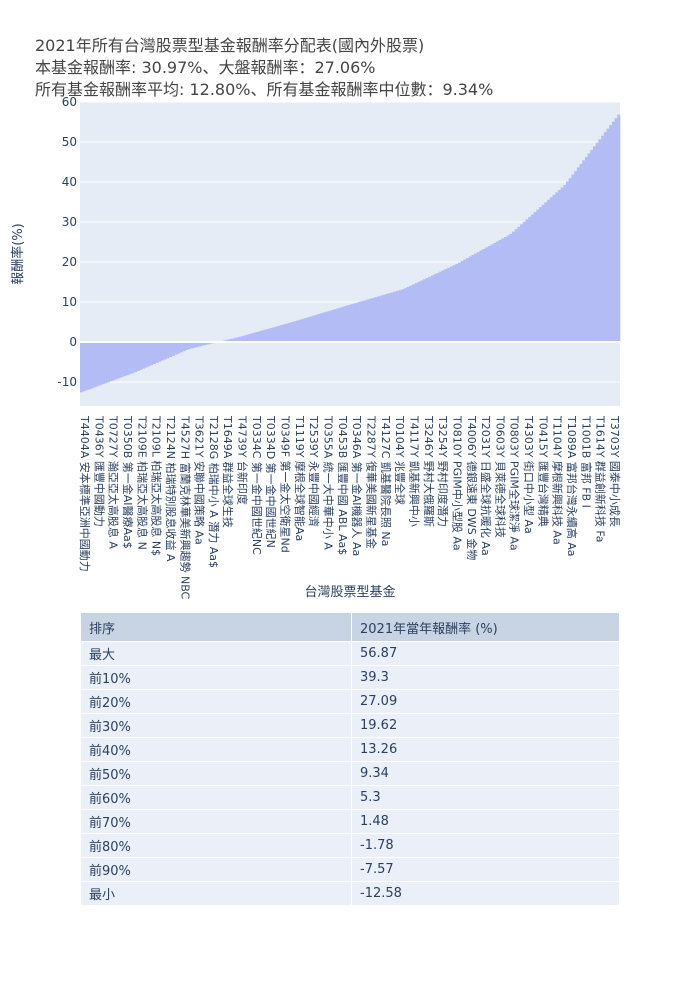 The width and height of the screenshot is (700, 1000). Describe the element at coordinates (18, 254) in the screenshot. I see `y-axis-label: 報酬率(%)` at that location.